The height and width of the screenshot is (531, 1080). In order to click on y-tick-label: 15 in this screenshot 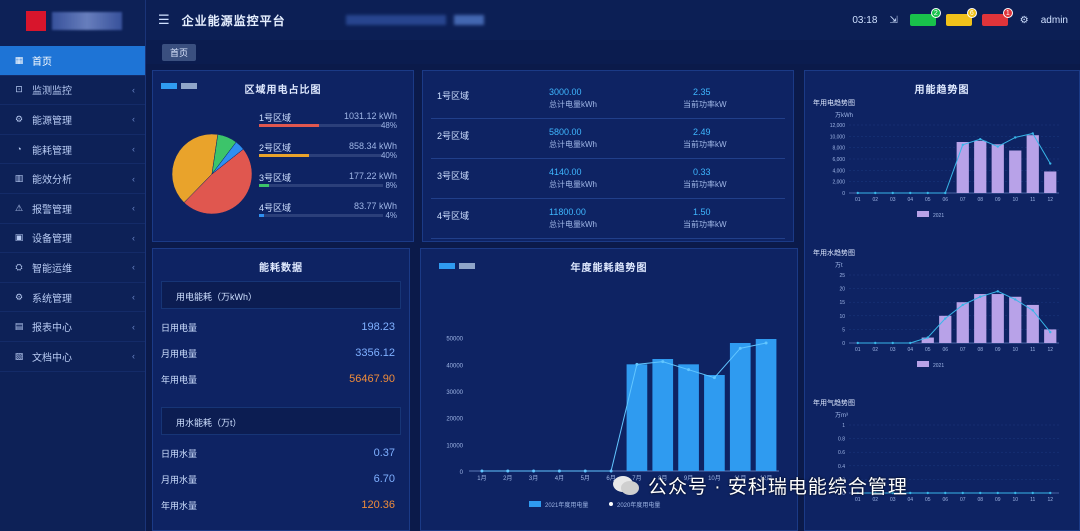, I will do `click(842, 303)`.